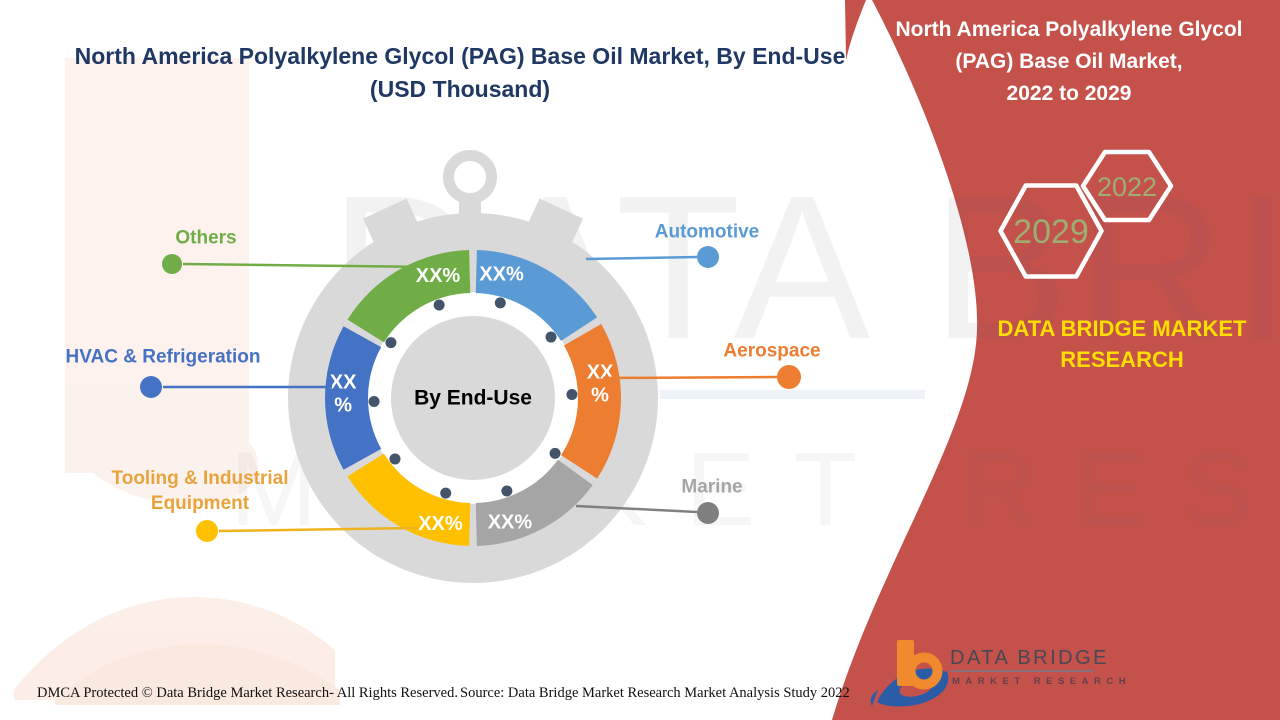  I want to click on segment-value-automotive: XX%, so click(501, 274).